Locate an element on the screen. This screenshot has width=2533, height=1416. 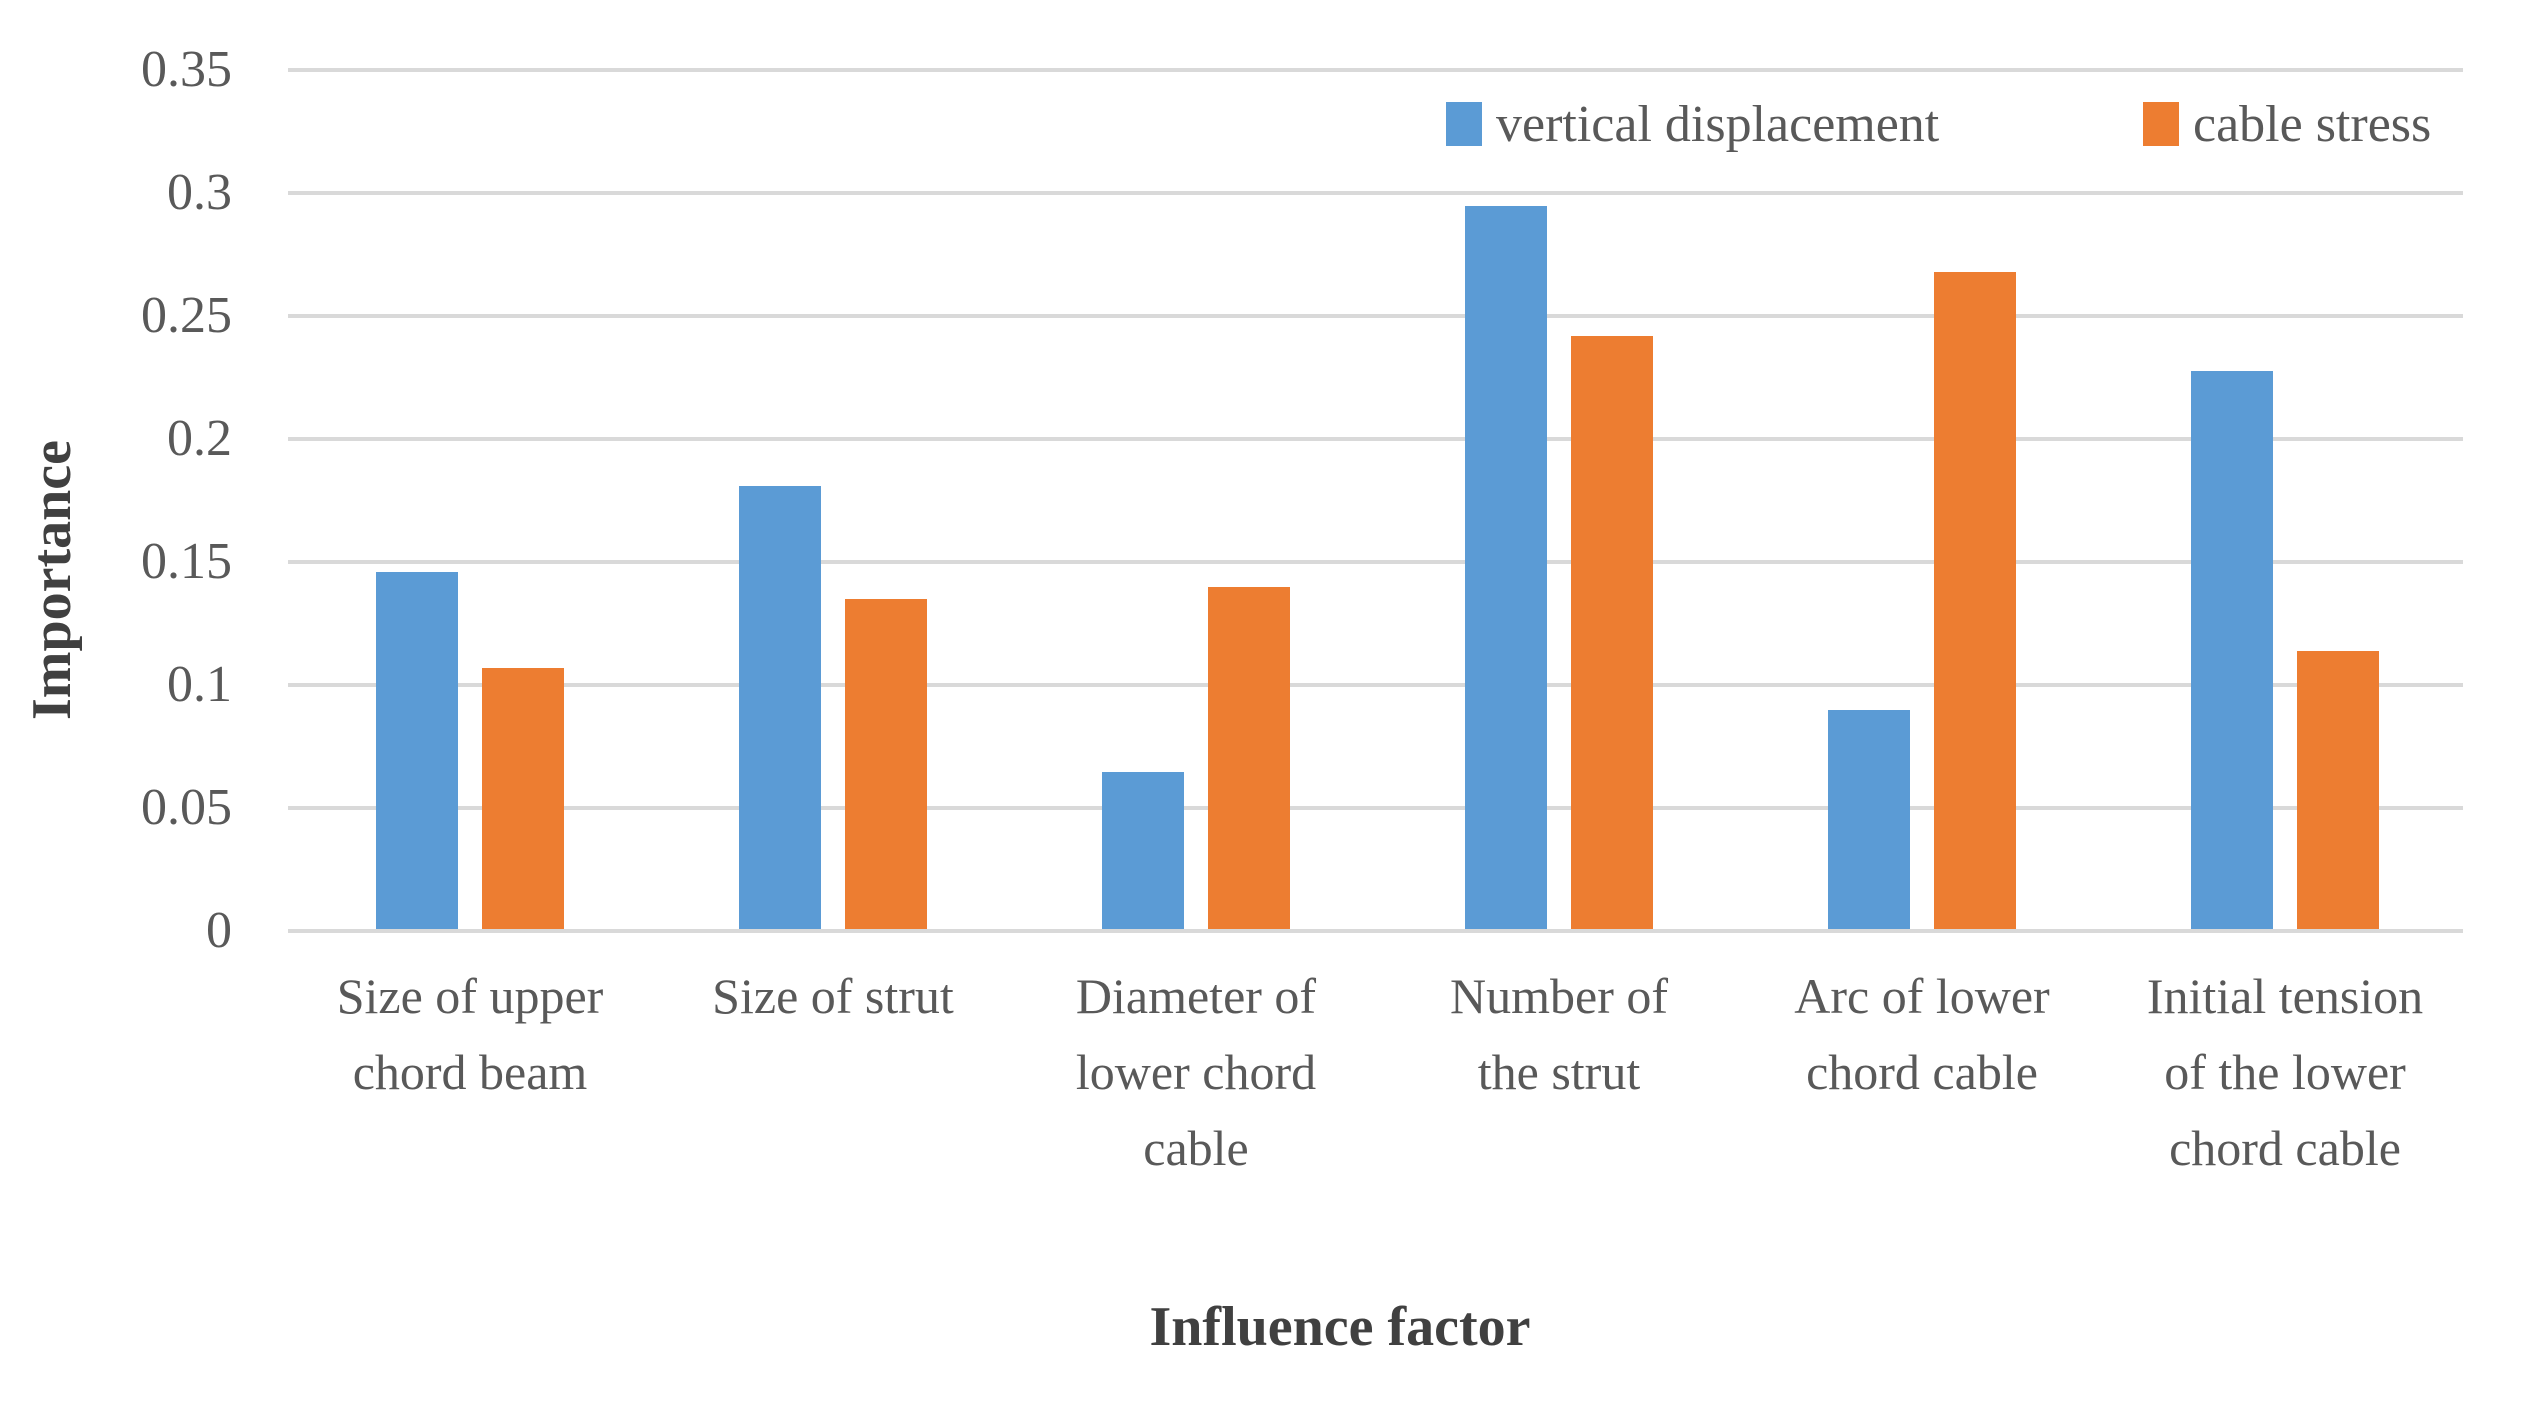
x-axis-title: Influence factor is located at coordinates (1340, 1327).